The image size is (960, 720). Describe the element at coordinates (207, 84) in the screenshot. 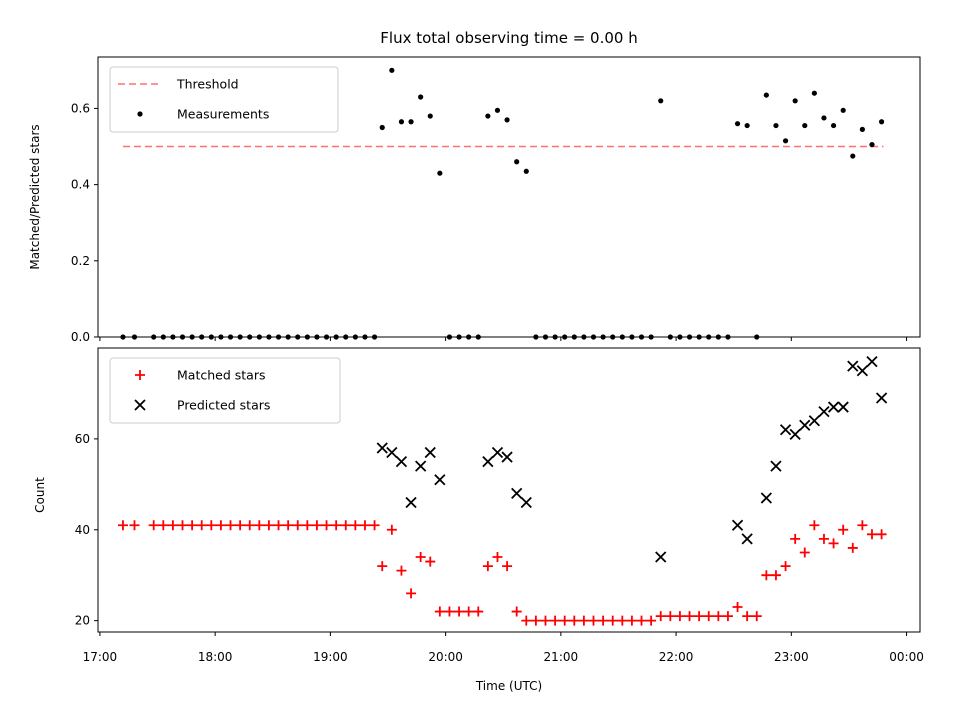

I see `legend-entry-label: Threshold` at that location.